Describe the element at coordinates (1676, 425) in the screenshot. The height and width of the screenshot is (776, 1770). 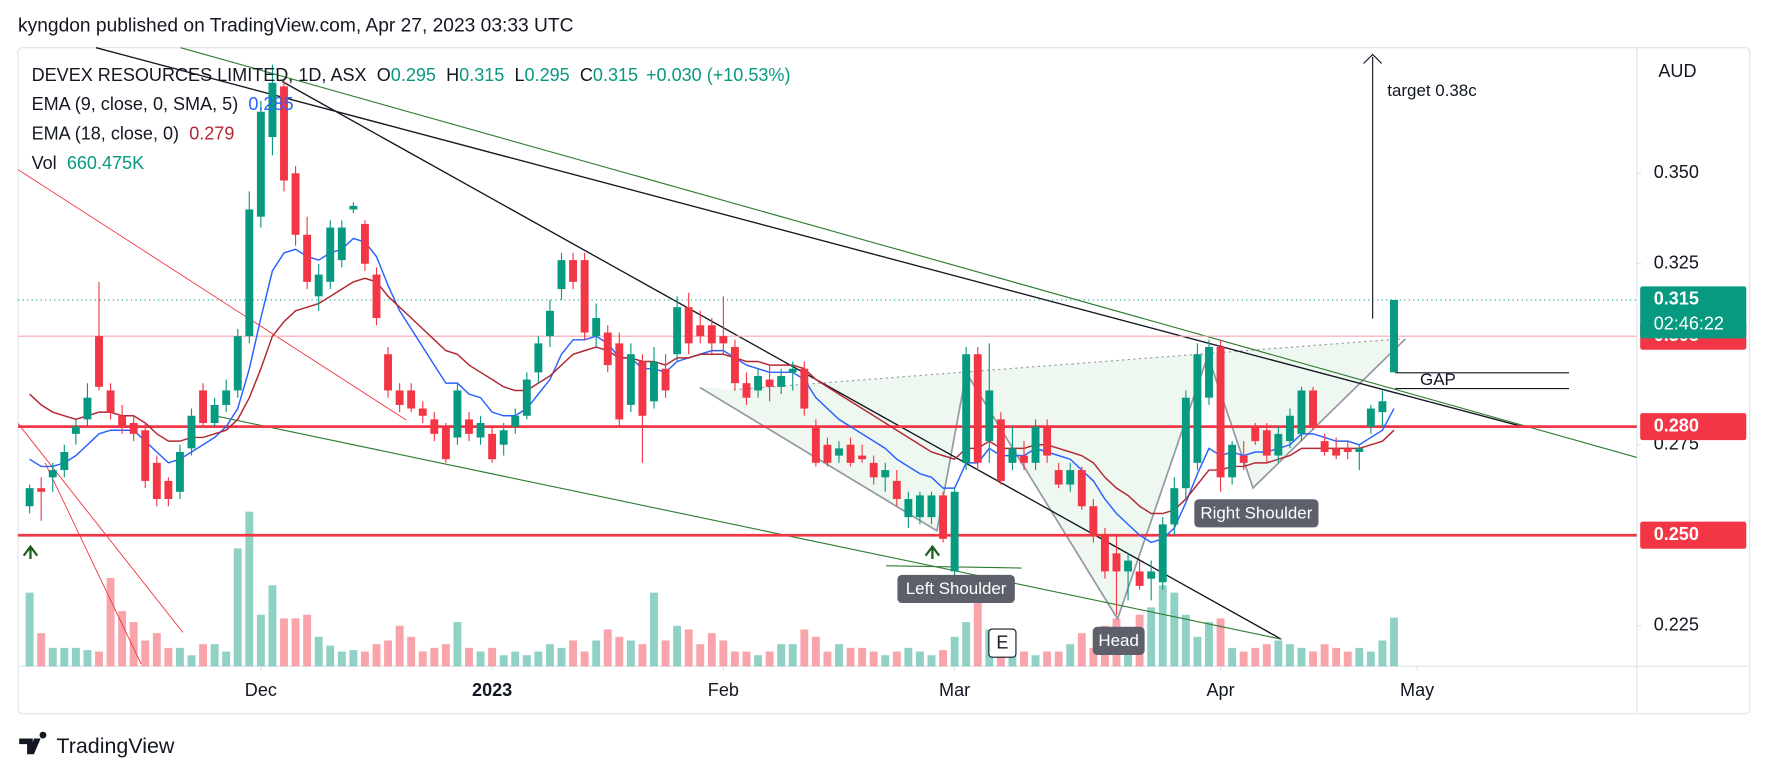
I see `price-label: 0.280` at that location.